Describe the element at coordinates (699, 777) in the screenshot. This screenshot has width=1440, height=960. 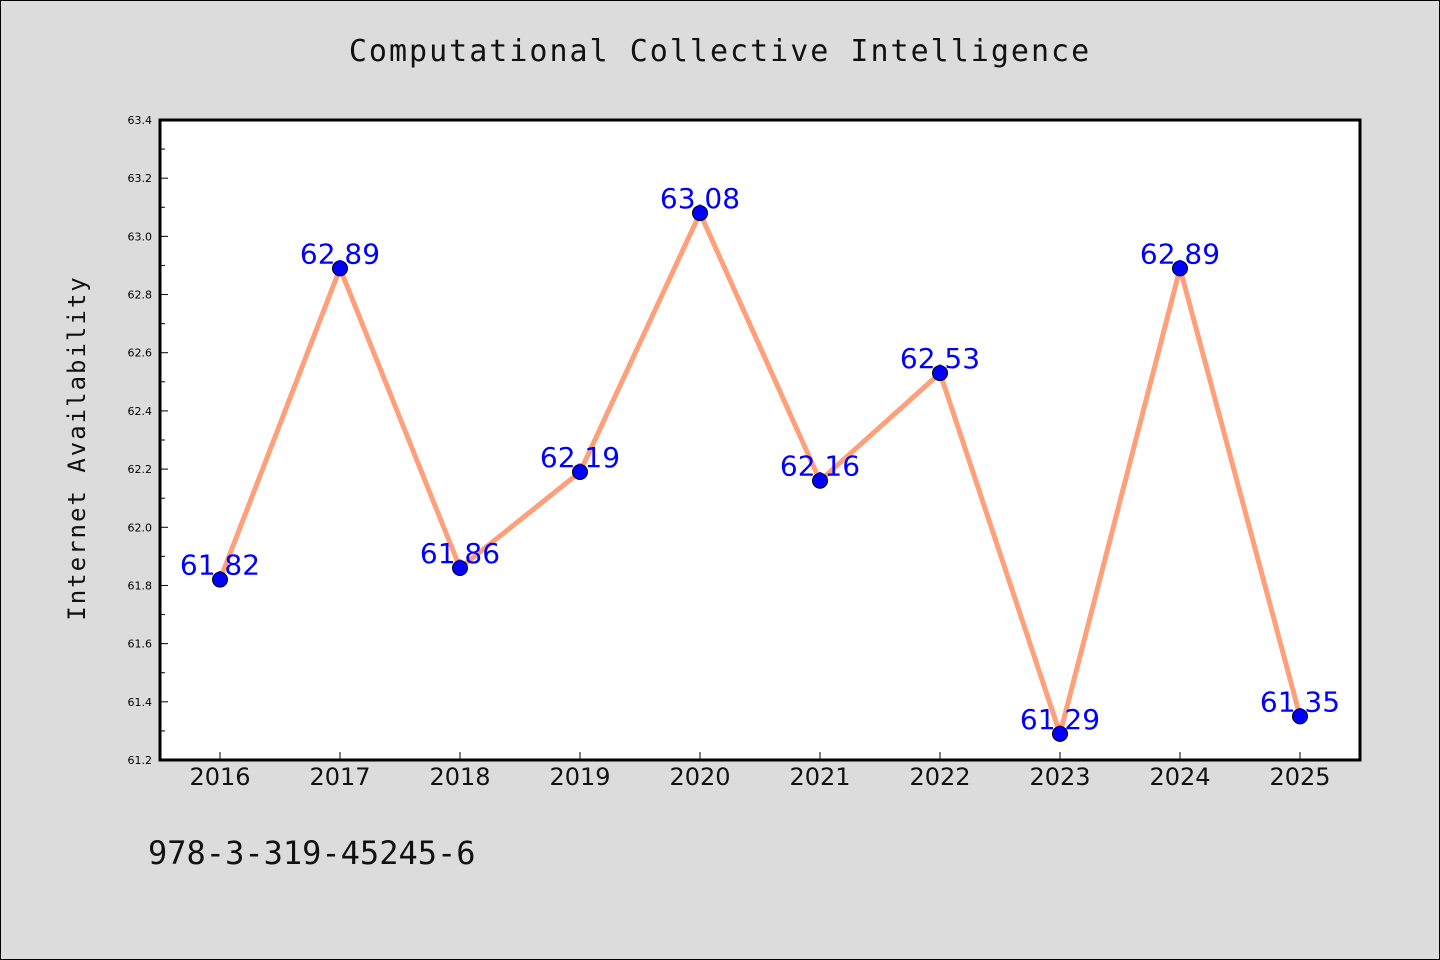
I see `x-tick-label: 2020` at that location.